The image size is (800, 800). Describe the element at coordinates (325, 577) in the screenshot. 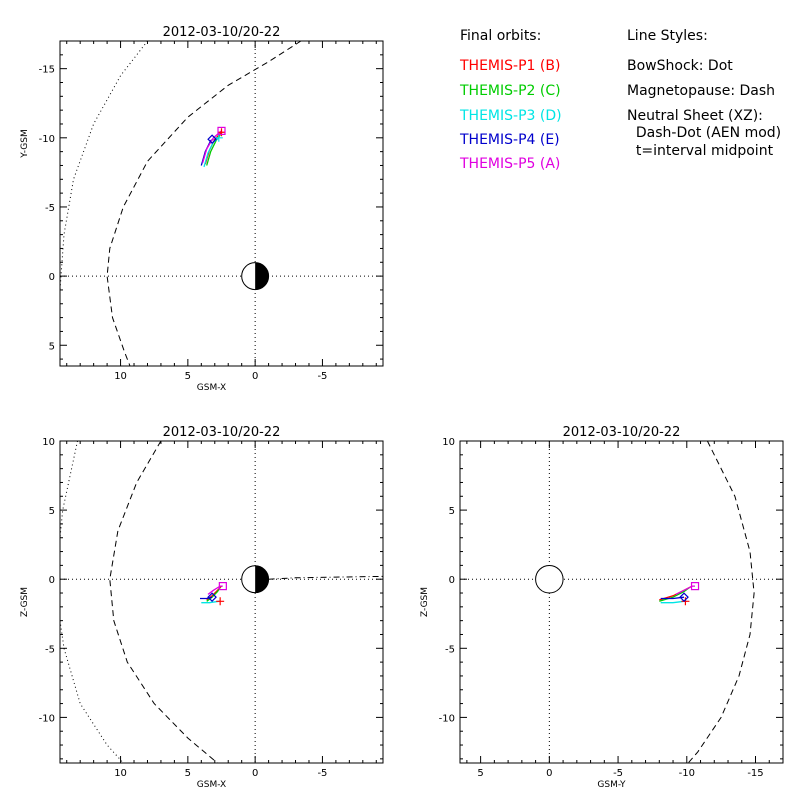

I see `series-neutral-sheet` at that location.